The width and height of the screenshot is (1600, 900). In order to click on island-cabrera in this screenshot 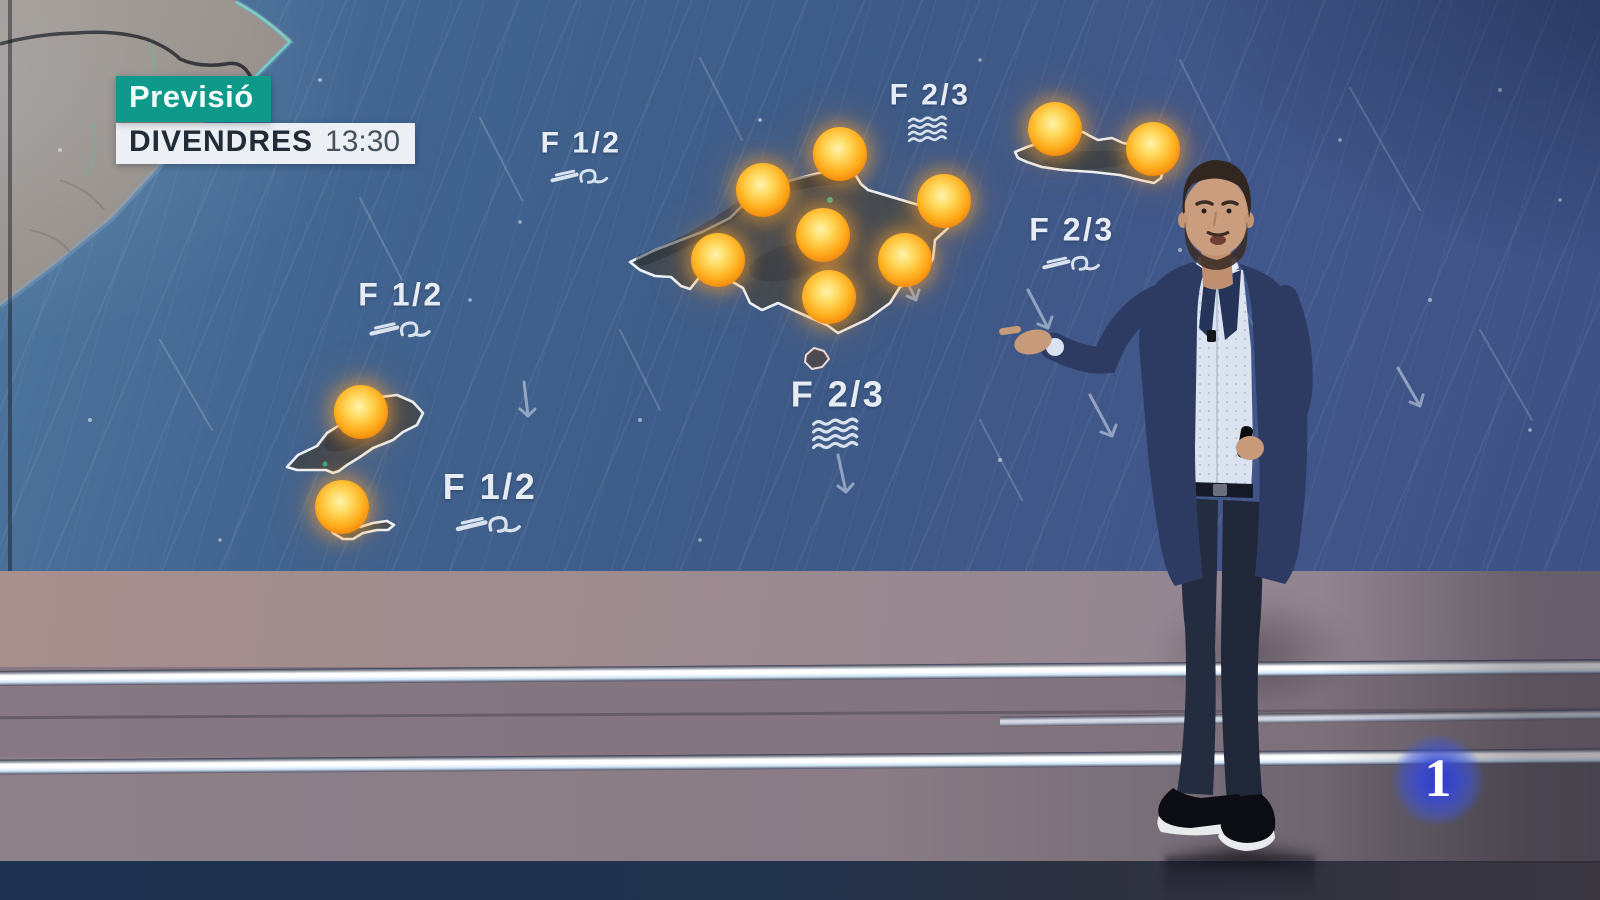, I will do `click(817, 358)`.